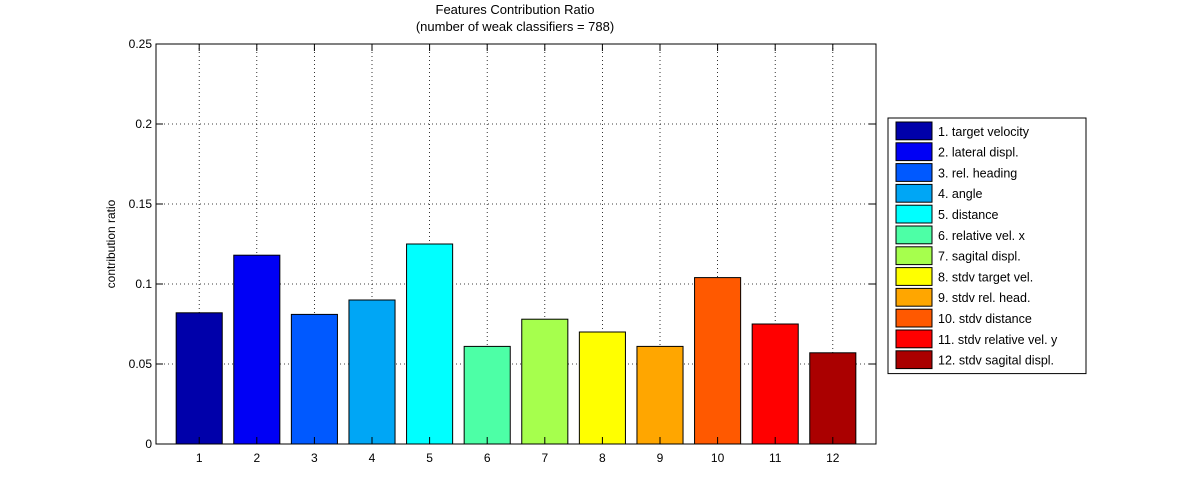  What do you see at coordinates (996, 361) in the screenshot?
I see `legend-entry: 12. stdv sagital displ.` at bounding box center [996, 361].